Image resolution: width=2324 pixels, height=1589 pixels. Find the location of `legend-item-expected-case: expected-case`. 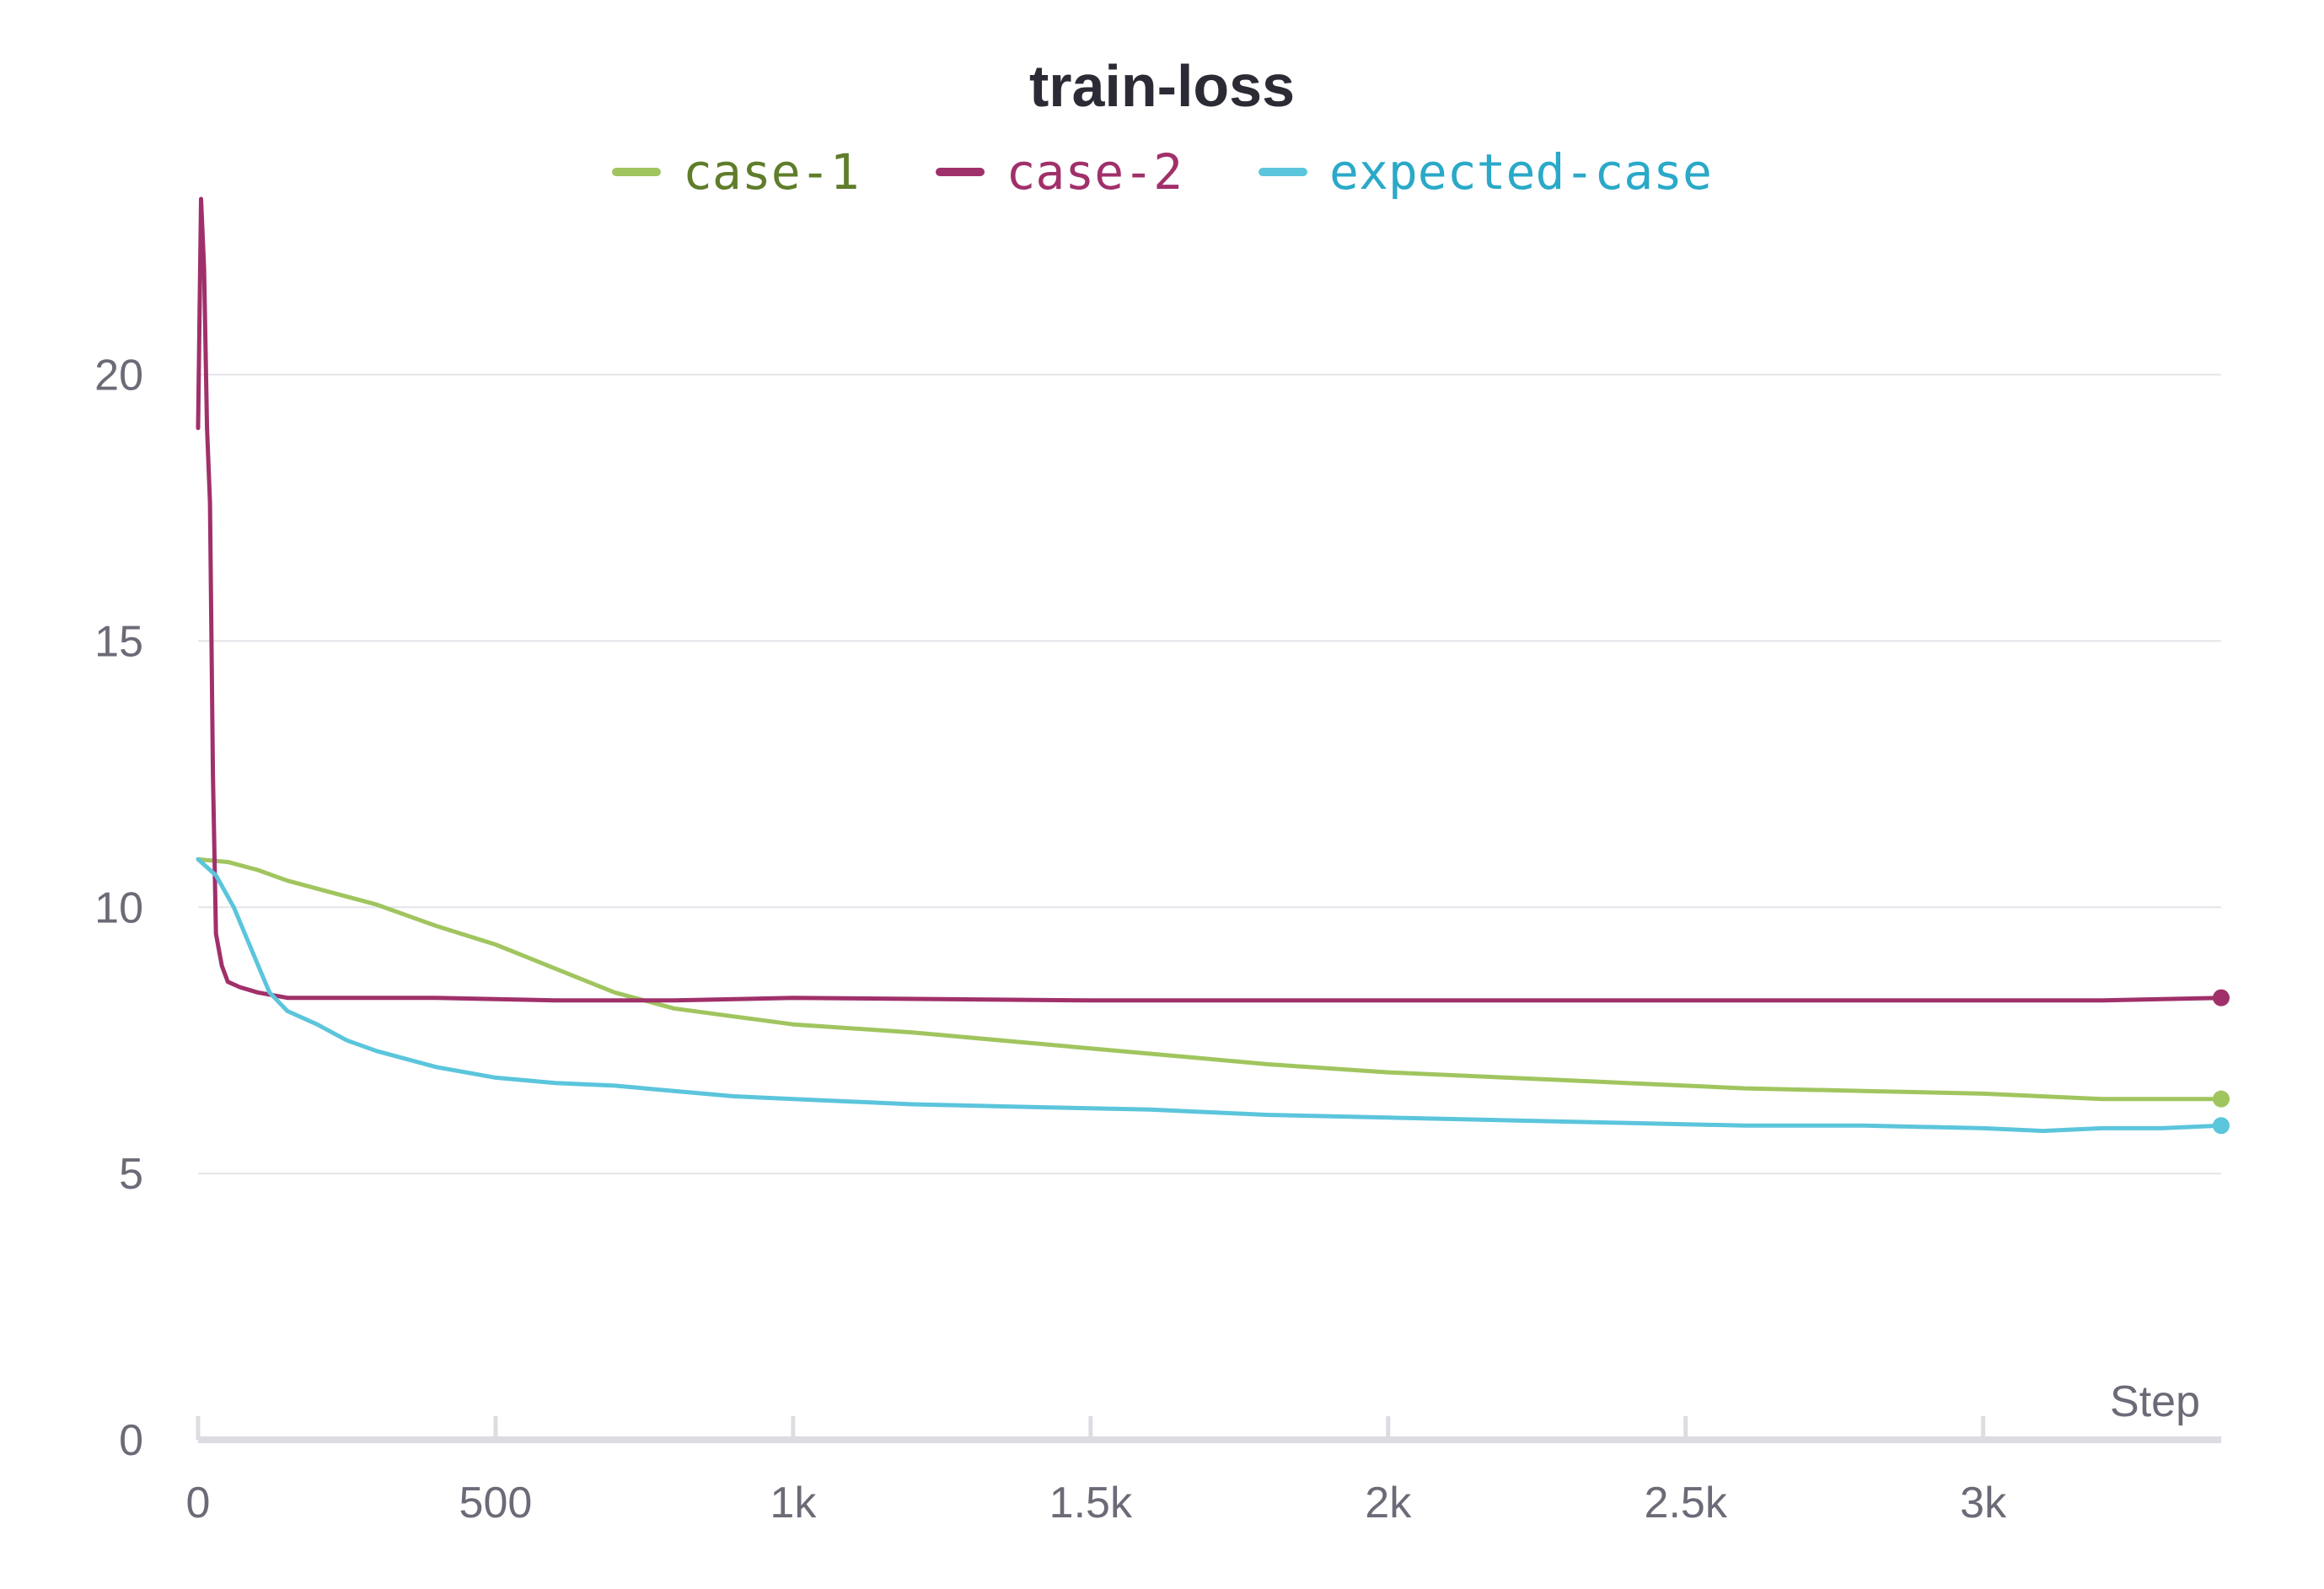

legend-item-expected-case: expected-case is located at coordinates (1485, 172).